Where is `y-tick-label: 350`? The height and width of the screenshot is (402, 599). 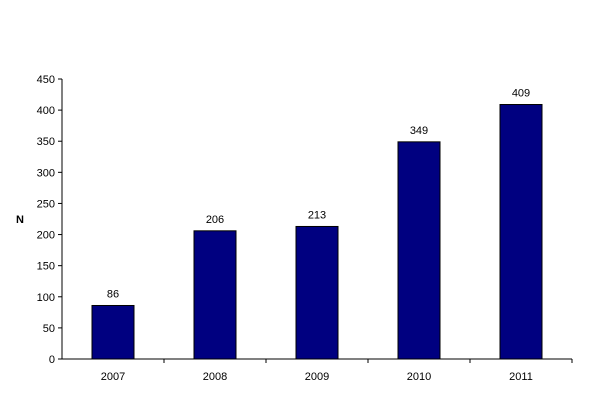
y-tick-label: 350 is located at coordinates (46, 142).